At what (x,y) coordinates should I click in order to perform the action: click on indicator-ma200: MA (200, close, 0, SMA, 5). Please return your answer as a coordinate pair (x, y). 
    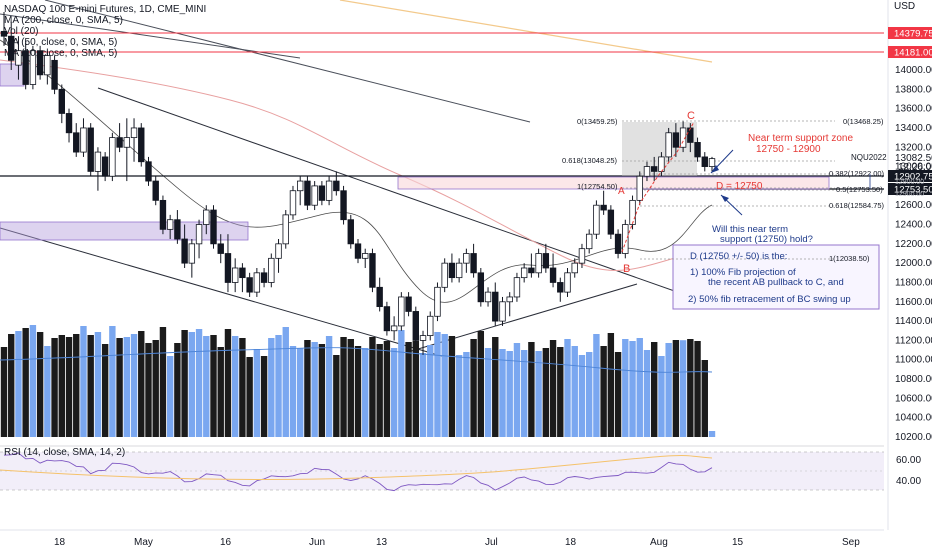
    Looking at the image, I should click on (63, 20).